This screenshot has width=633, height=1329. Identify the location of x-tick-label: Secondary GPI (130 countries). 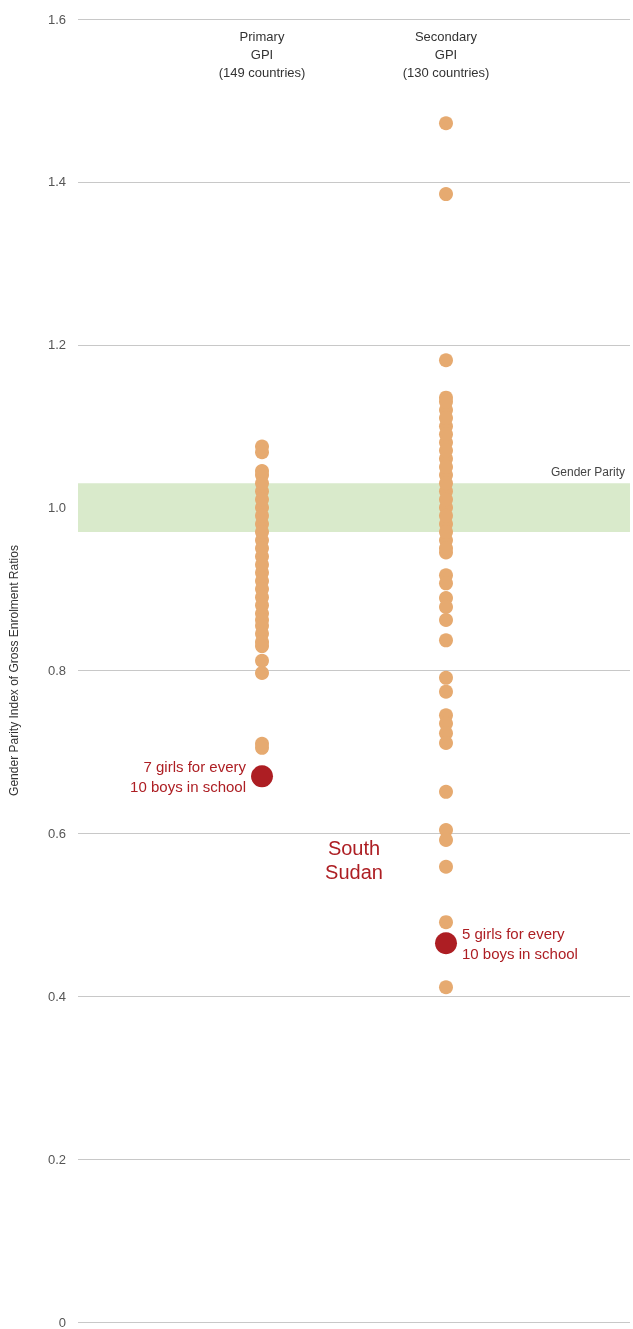
(446, 54).